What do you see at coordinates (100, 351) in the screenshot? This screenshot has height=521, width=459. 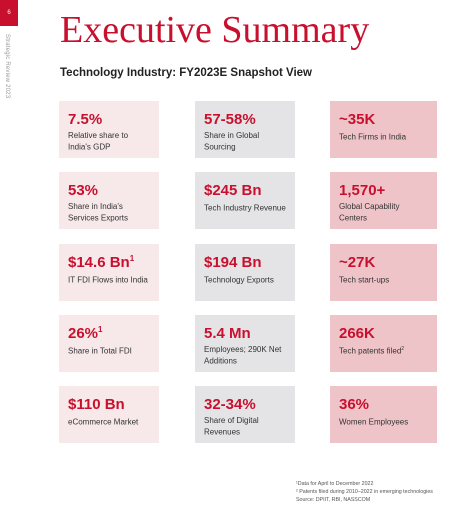 I see `metric-label: Share in Total FDI` at bounding box center [100, 351].